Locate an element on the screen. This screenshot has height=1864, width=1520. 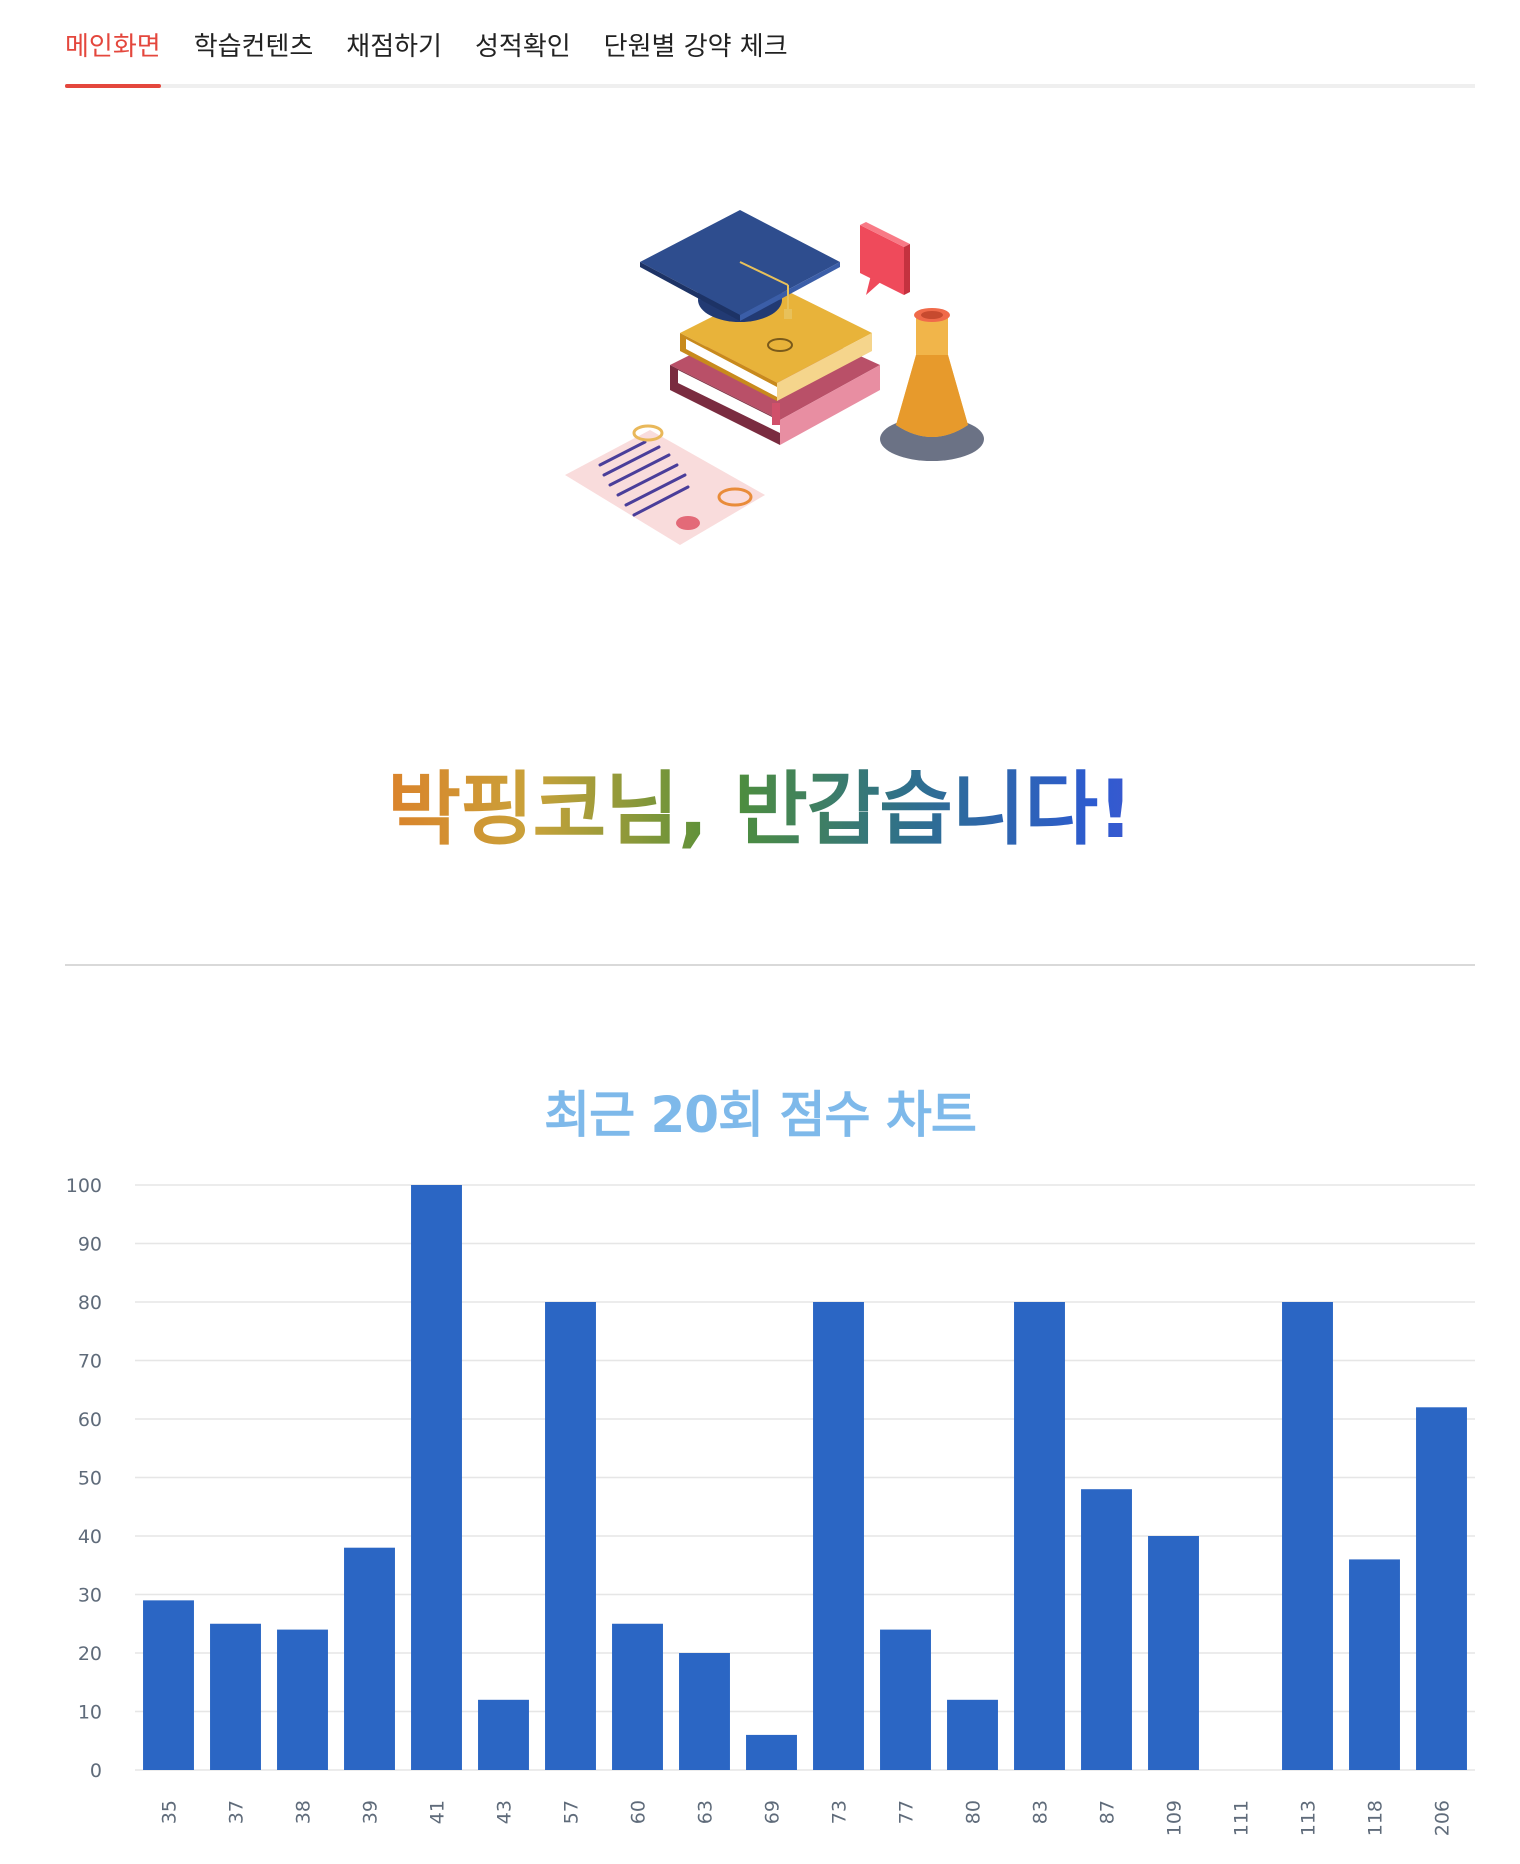
graduation-books-icon is located at coordinates (774, 377).